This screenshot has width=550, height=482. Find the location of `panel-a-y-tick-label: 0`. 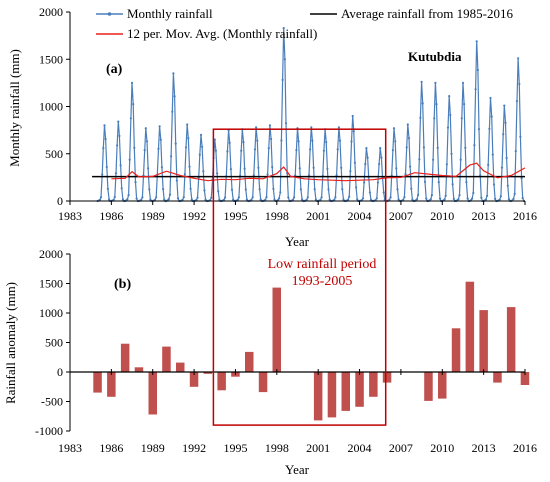

panel-a-y-tick-label: 0 is located at coordinates (60, 201).